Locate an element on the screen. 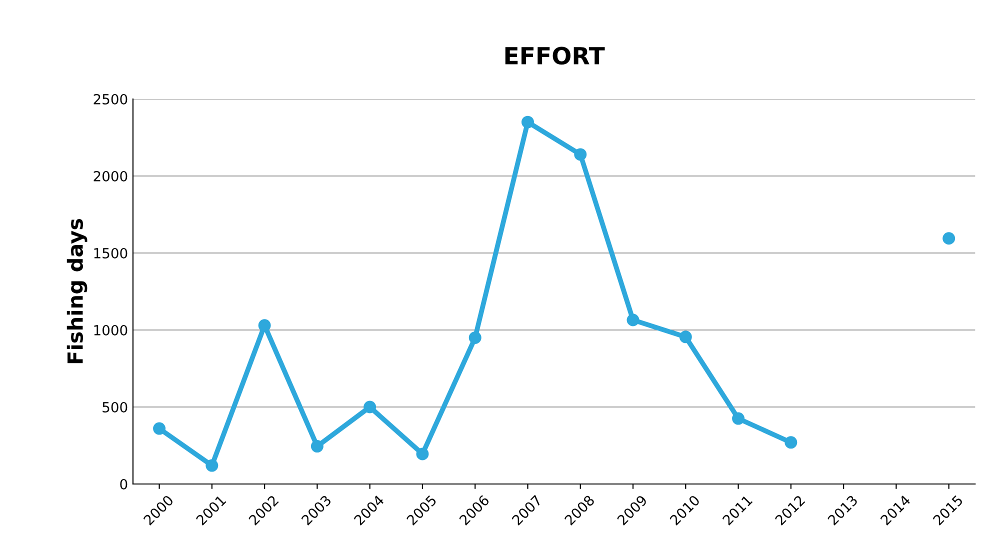 This screenshot has width=985, height=550. y-axis-title: Fishing days is located at coordinates (77, 291).